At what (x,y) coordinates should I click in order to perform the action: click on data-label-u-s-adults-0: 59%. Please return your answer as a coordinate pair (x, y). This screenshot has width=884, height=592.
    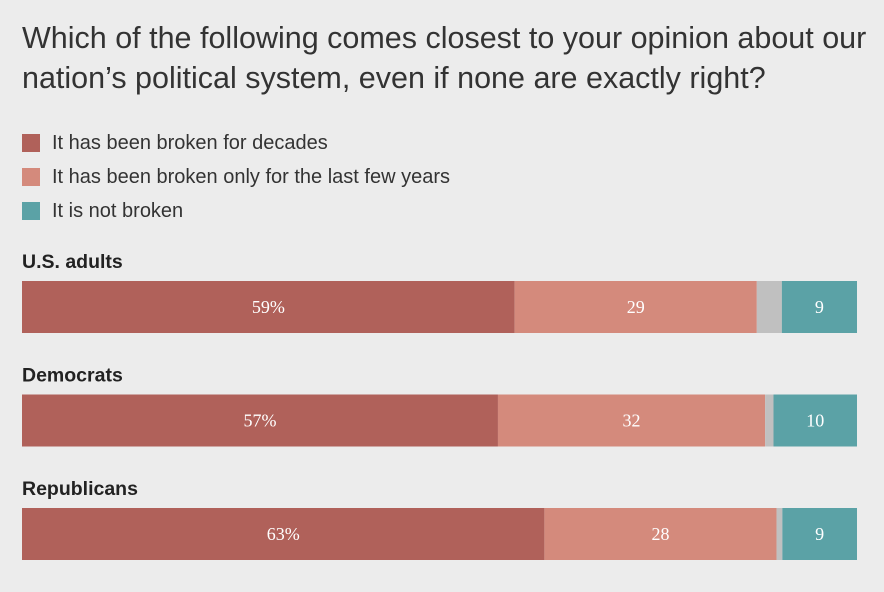
    Looking at the image, I should click on (268, 307).